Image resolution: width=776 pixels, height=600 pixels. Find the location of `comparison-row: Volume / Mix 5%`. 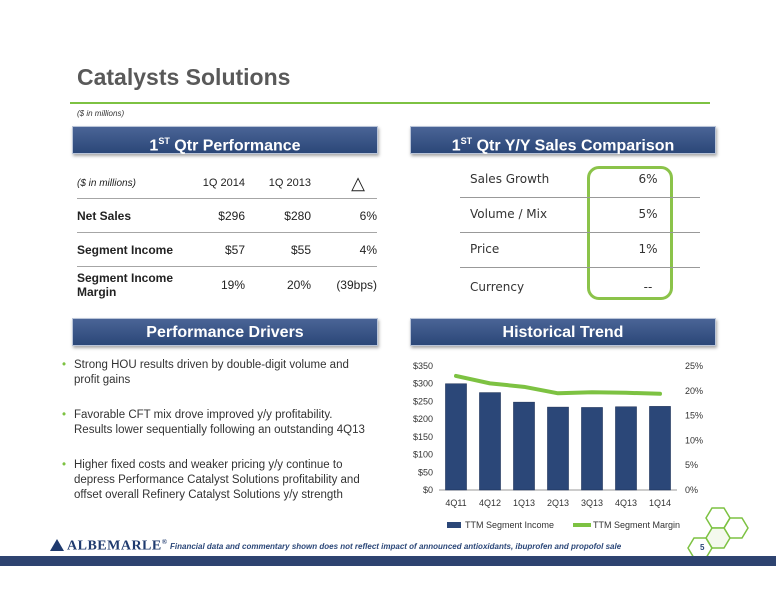

comparison-row: Volume / Mix 5% is located at coordinates (580, 215).